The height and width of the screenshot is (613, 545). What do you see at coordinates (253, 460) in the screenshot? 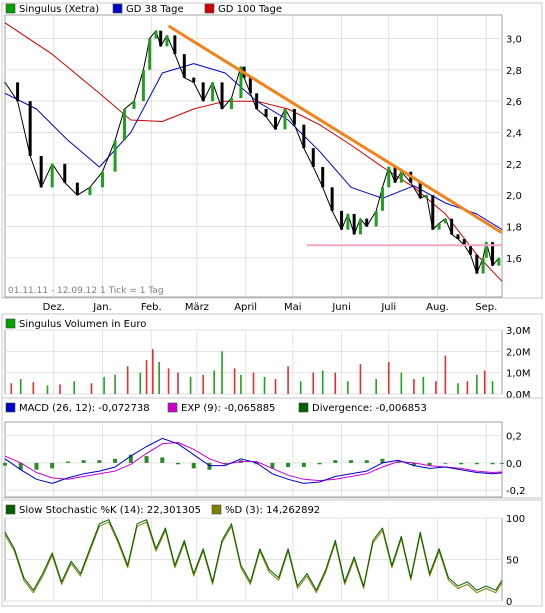
I see `macd-lines` at bounding box center [253, 460].